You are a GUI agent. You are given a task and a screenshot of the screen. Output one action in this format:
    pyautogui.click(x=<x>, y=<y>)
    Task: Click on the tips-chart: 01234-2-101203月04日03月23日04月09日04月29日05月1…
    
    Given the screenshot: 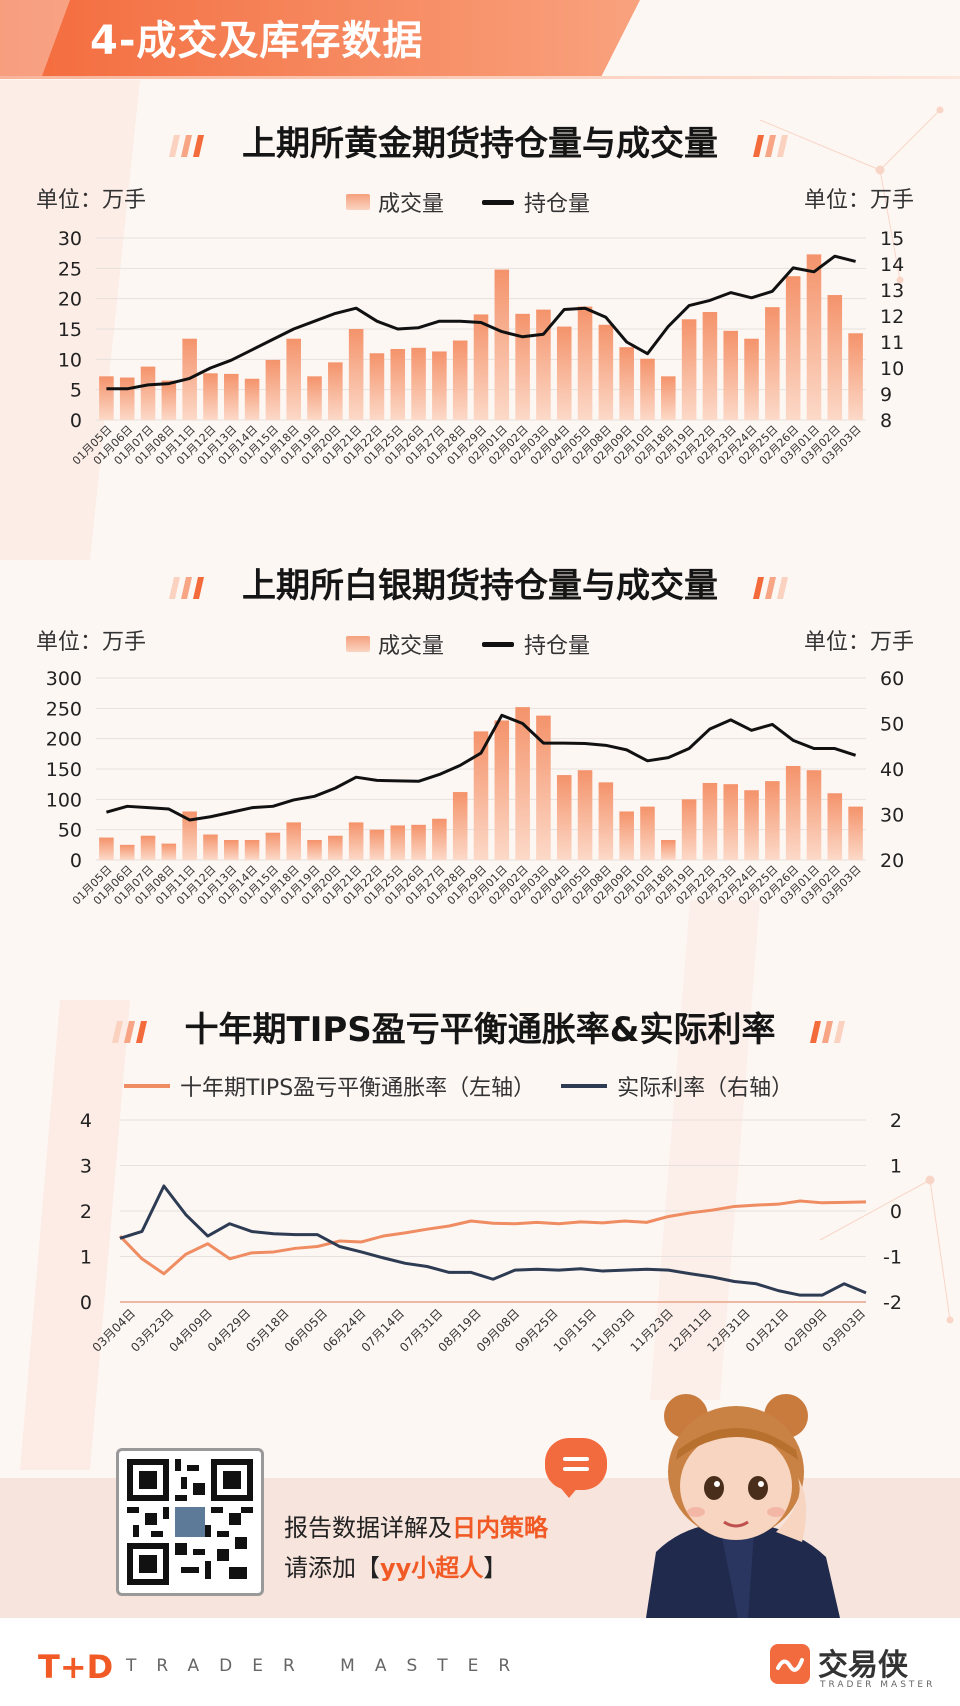 What is the action you would take?
    pyautogui.click(x=491, y=1232)
    